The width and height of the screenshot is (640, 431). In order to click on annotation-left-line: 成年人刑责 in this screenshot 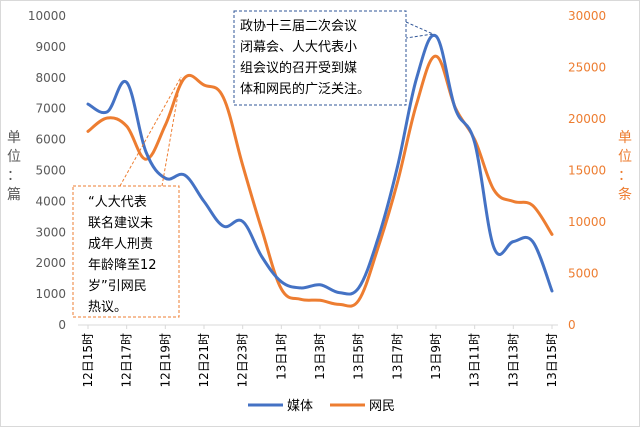, I will do `click(120, 244)`.